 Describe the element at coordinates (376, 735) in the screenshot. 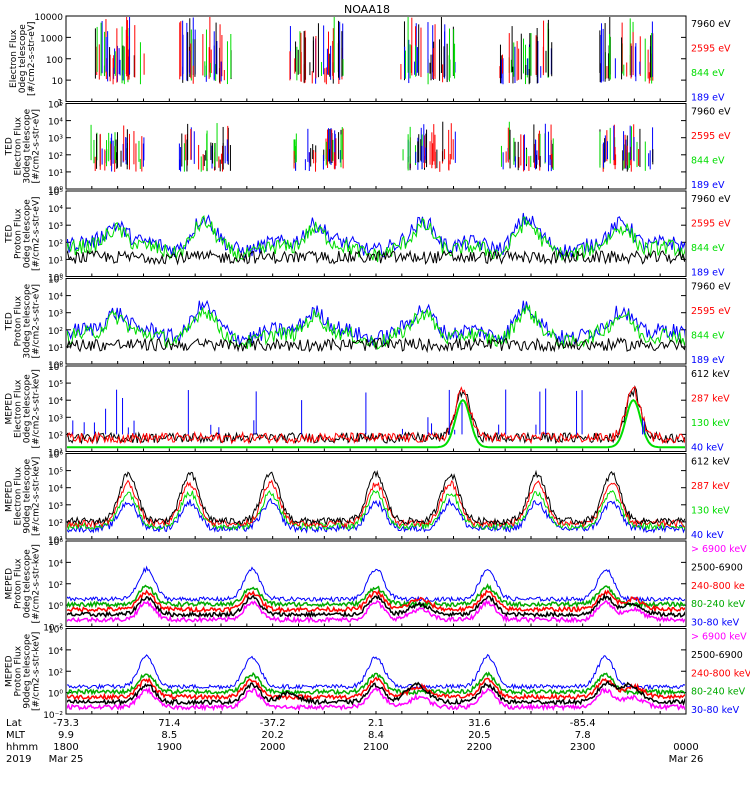

I see `x-tick-label: 8.4` at that location.